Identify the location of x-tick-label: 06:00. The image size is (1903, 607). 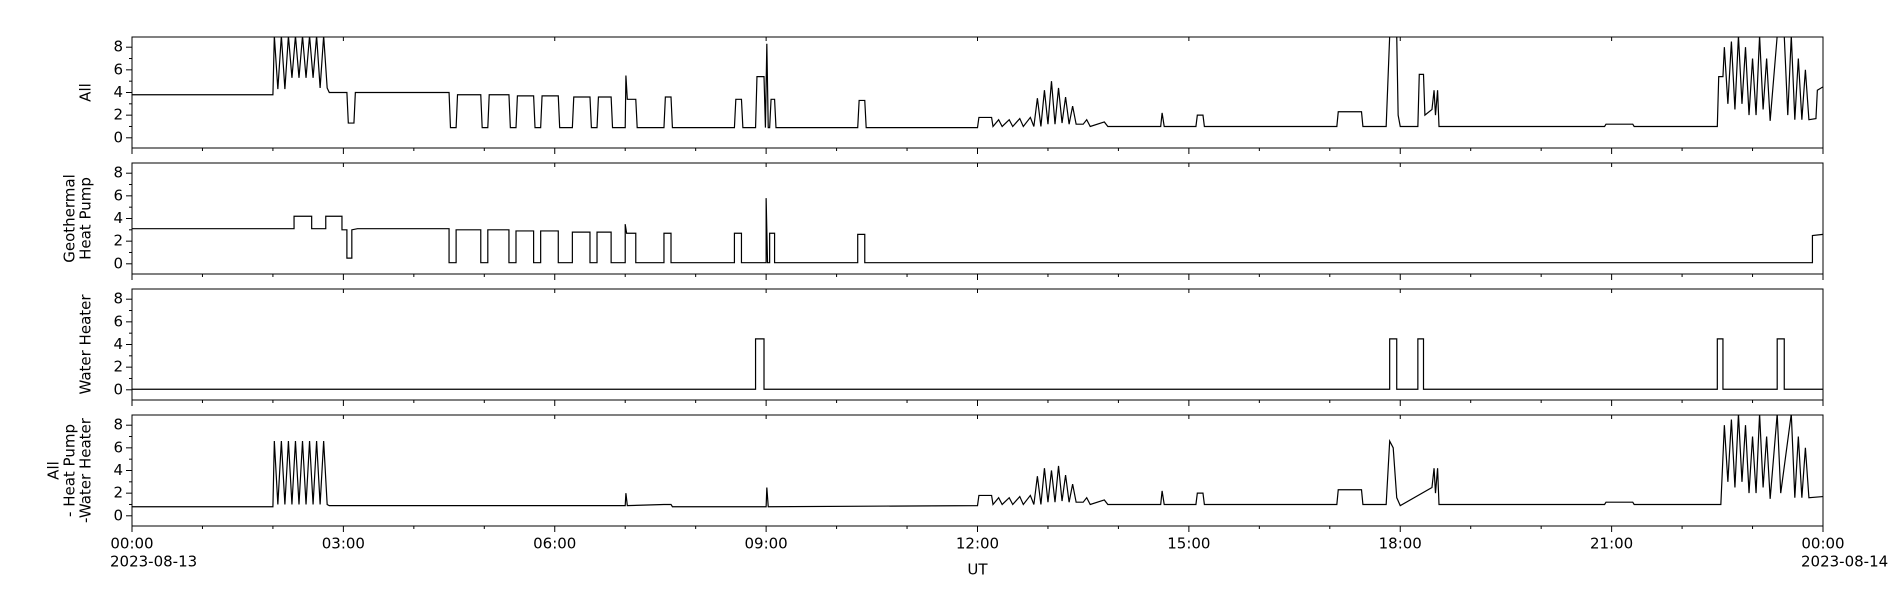
(554, 544).